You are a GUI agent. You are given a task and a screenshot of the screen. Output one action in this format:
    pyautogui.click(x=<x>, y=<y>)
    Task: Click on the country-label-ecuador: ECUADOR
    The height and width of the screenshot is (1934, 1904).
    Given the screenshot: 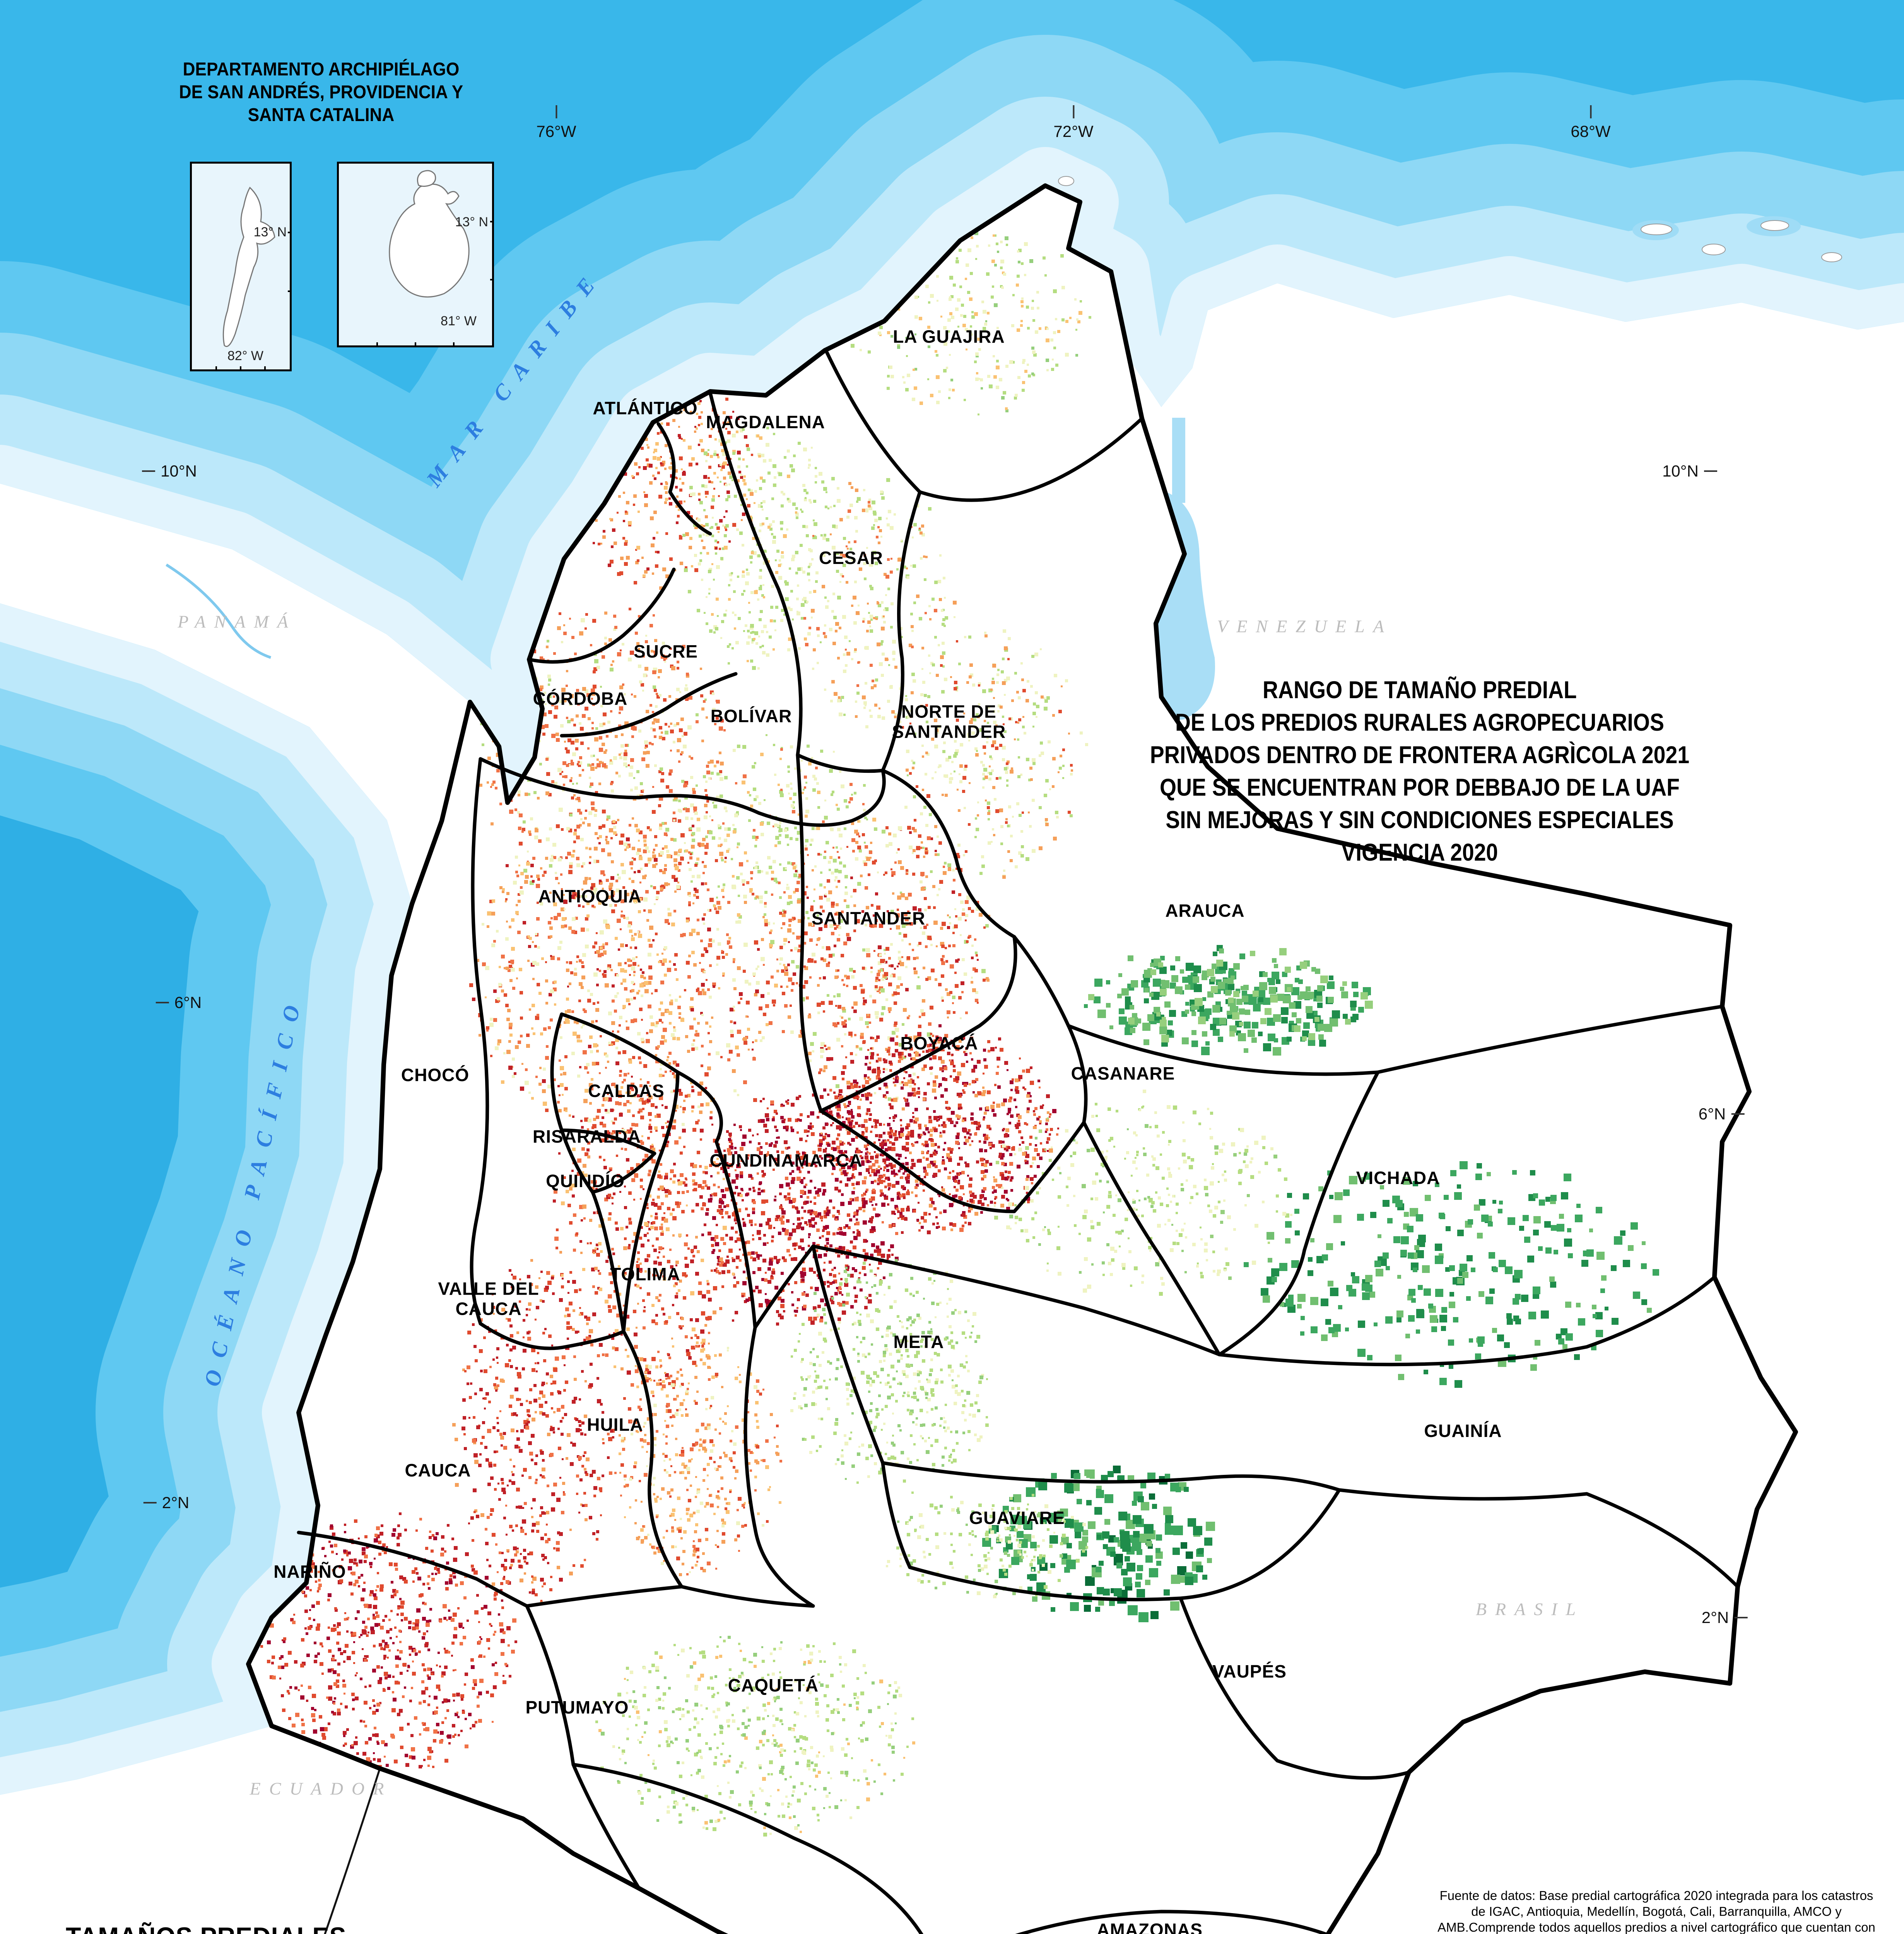 What is the action you would take?
    pyautogui.click(x=321, y=1789)
    